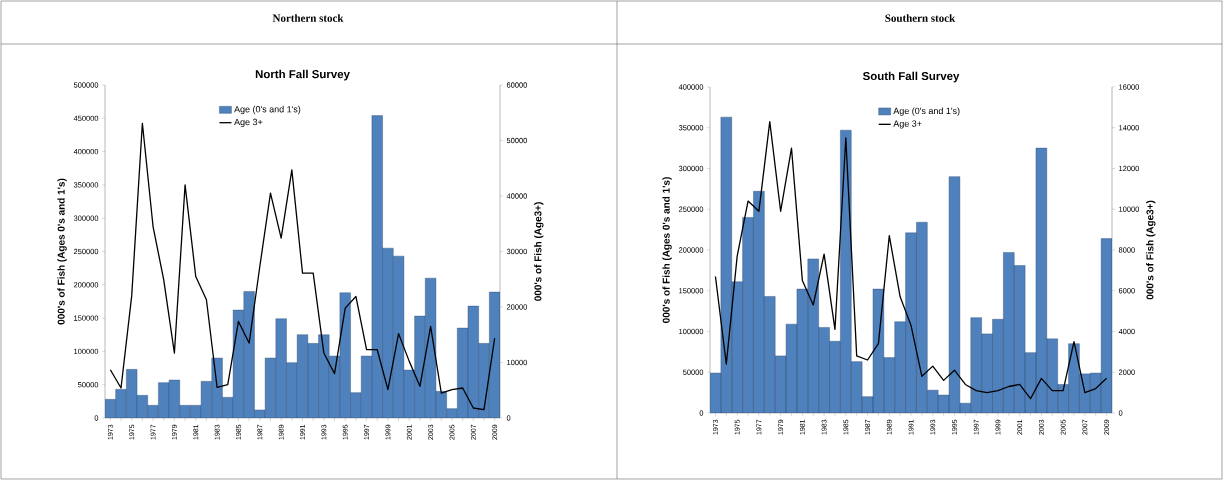  Describe the element at coordinates (308, 18) in the screenshot. I see `chart-subtitle: Northern stock` at that location.